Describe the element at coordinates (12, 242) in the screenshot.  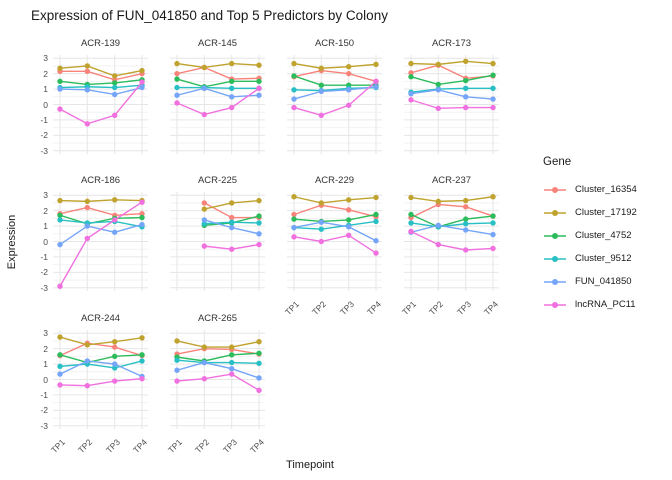
I see `y-axis-title: Expression` at that location.